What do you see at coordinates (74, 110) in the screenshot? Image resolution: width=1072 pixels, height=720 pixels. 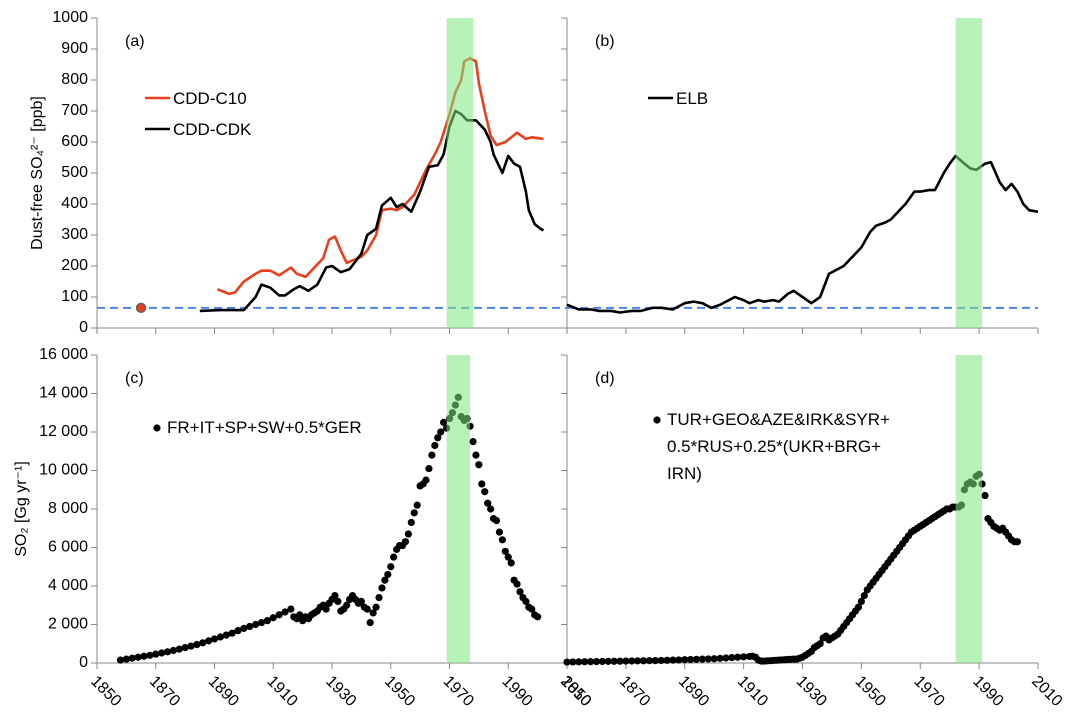 I see `y-tick-label: 700` at bounding box center [74, 110].